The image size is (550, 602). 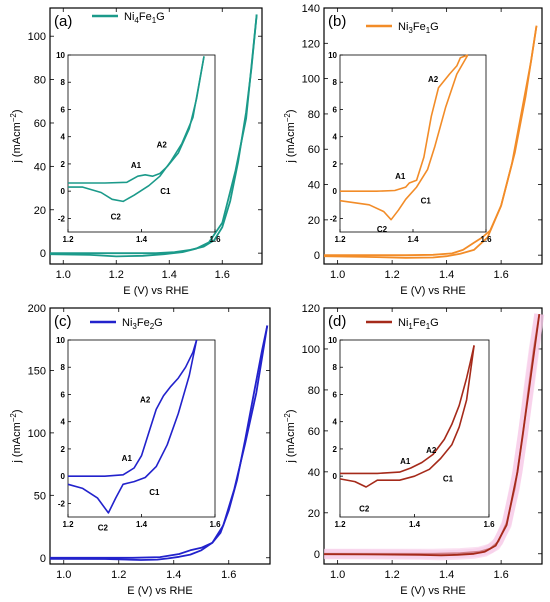 I want to click on y-tick-label: 140, so click(x=311, y=9).